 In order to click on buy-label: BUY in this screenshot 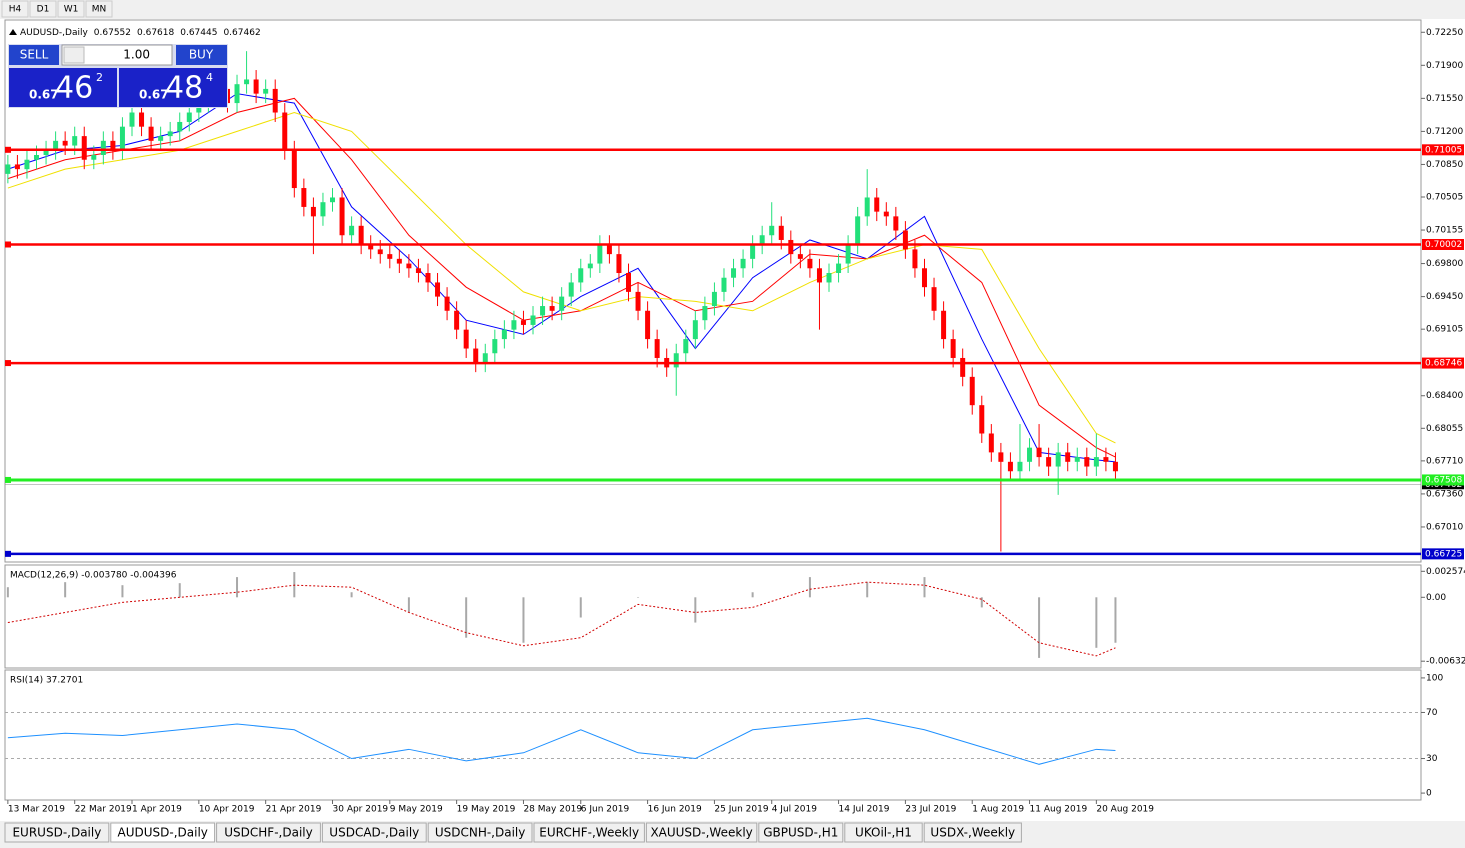, I will do `click(201, 55)`.